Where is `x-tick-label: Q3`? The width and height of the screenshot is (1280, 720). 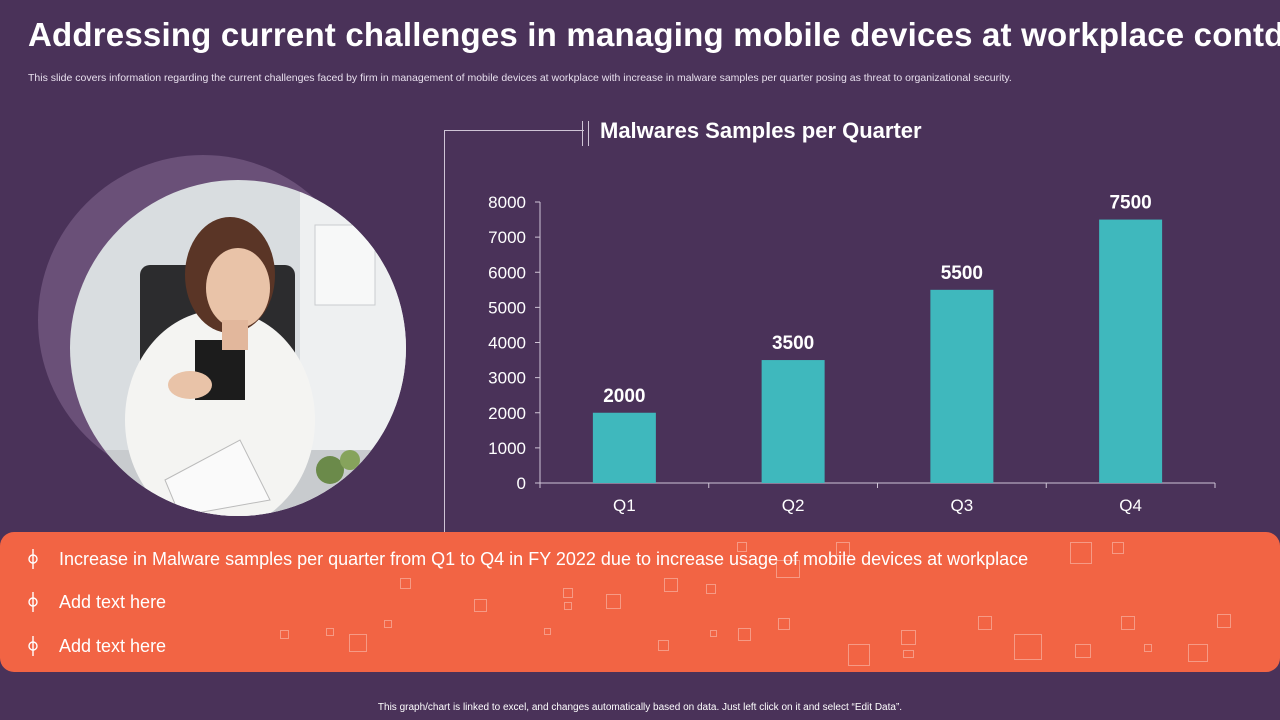 x-tick-label: Q3 is located at coordinates (962, 505).